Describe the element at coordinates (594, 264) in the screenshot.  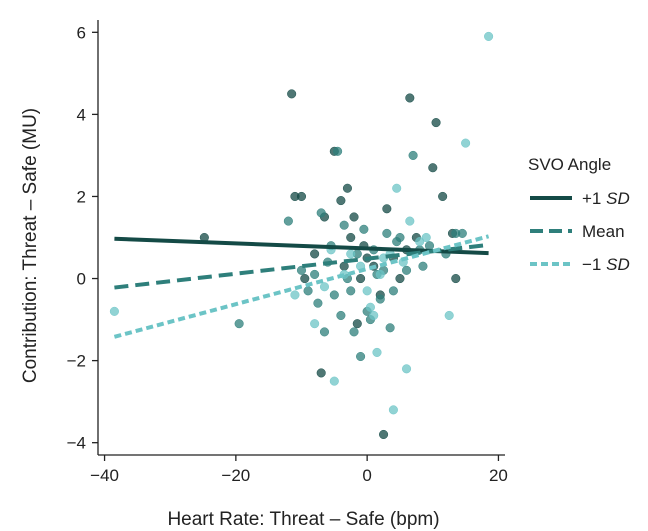
I see `legend-label-main: −1` at that location.